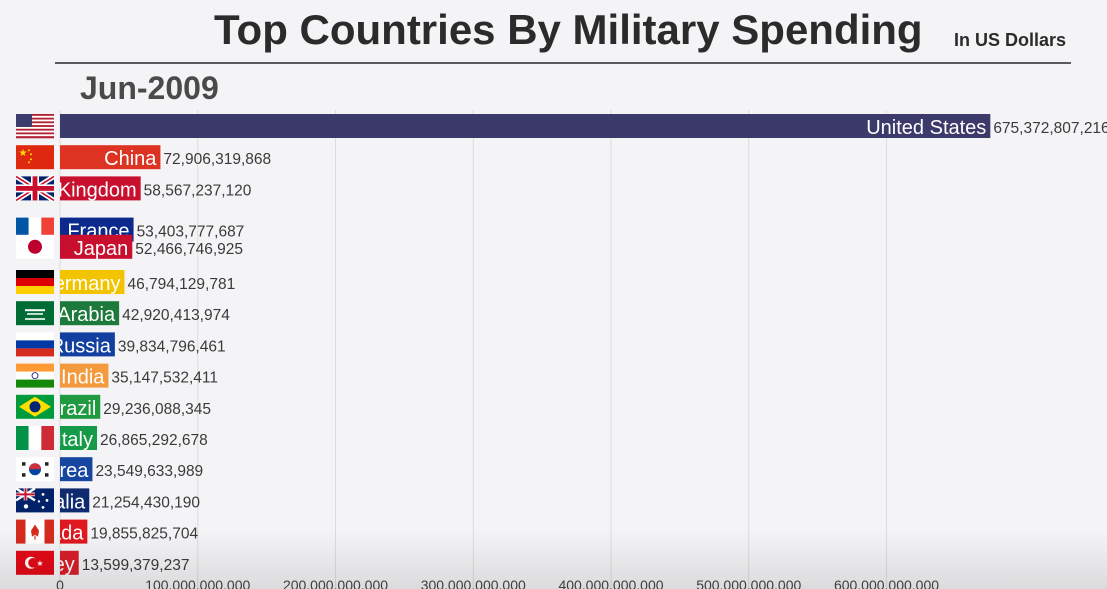 This screenshot has width=1107, height=589. I want to click on chart-title: Top Countries By Military Spending, so click(568, 29).